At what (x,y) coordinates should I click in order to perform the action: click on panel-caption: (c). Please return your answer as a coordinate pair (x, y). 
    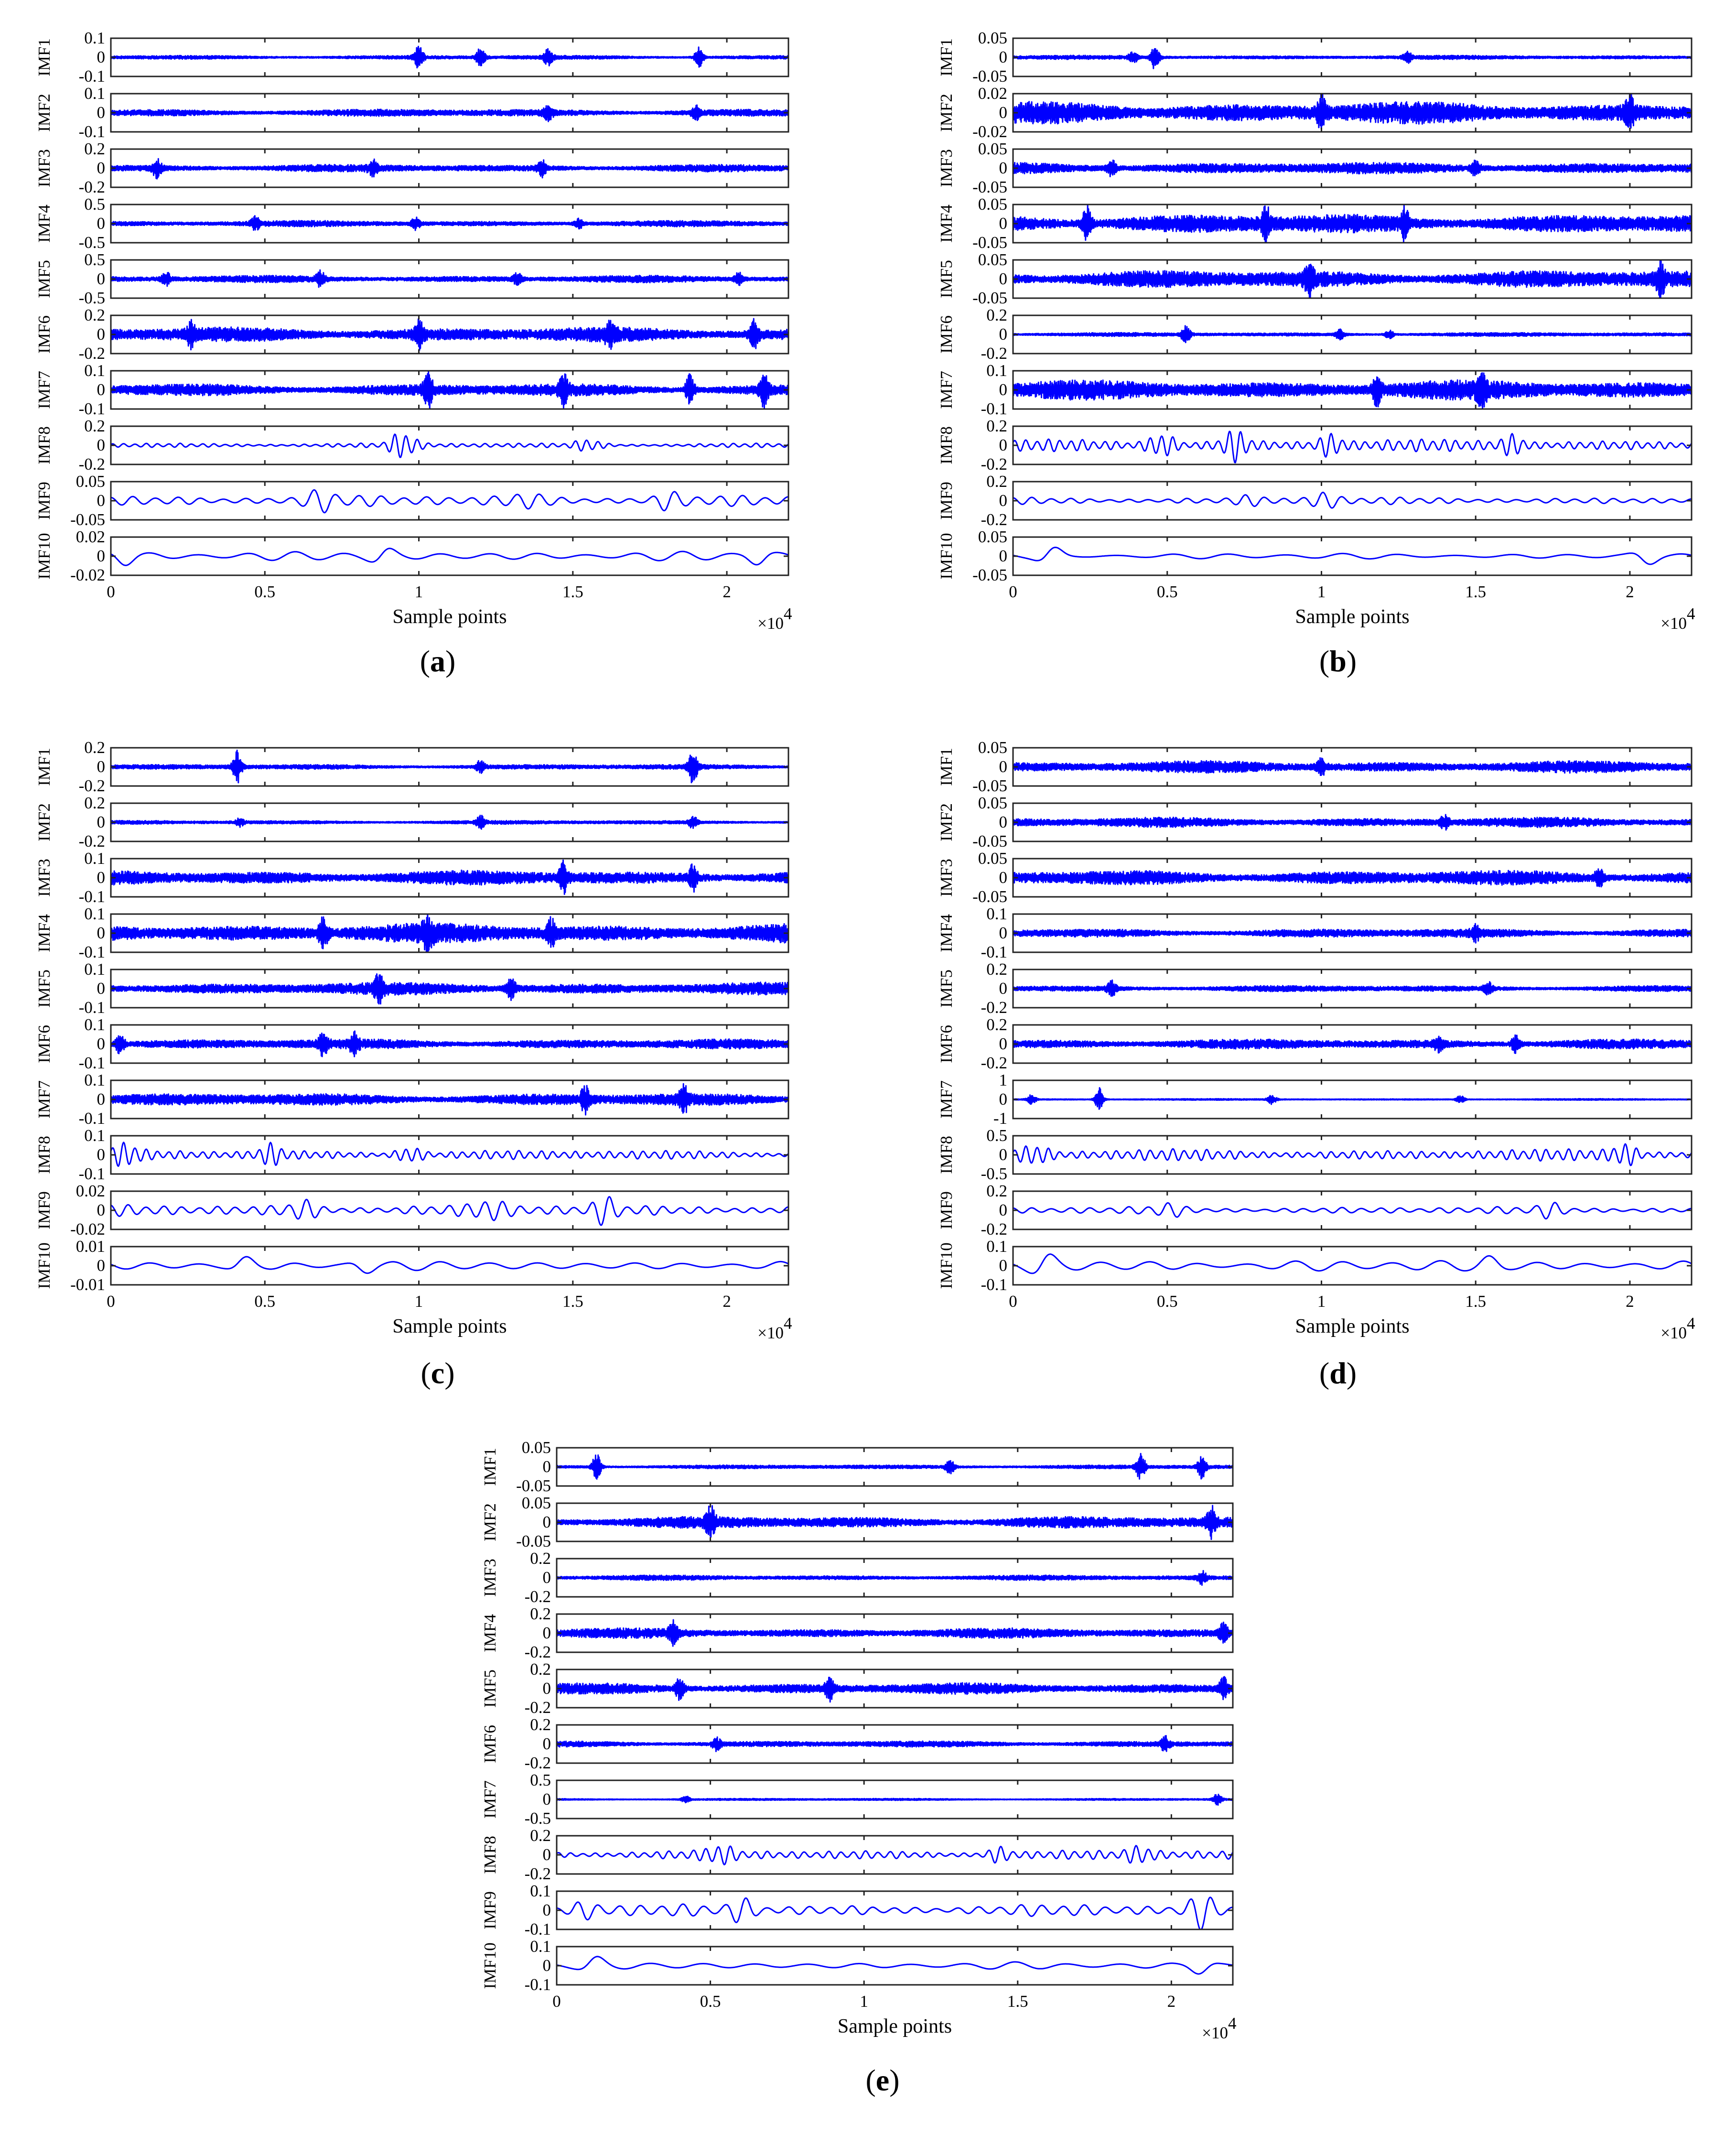
    Looking at the image, I should click on (437, 1373).